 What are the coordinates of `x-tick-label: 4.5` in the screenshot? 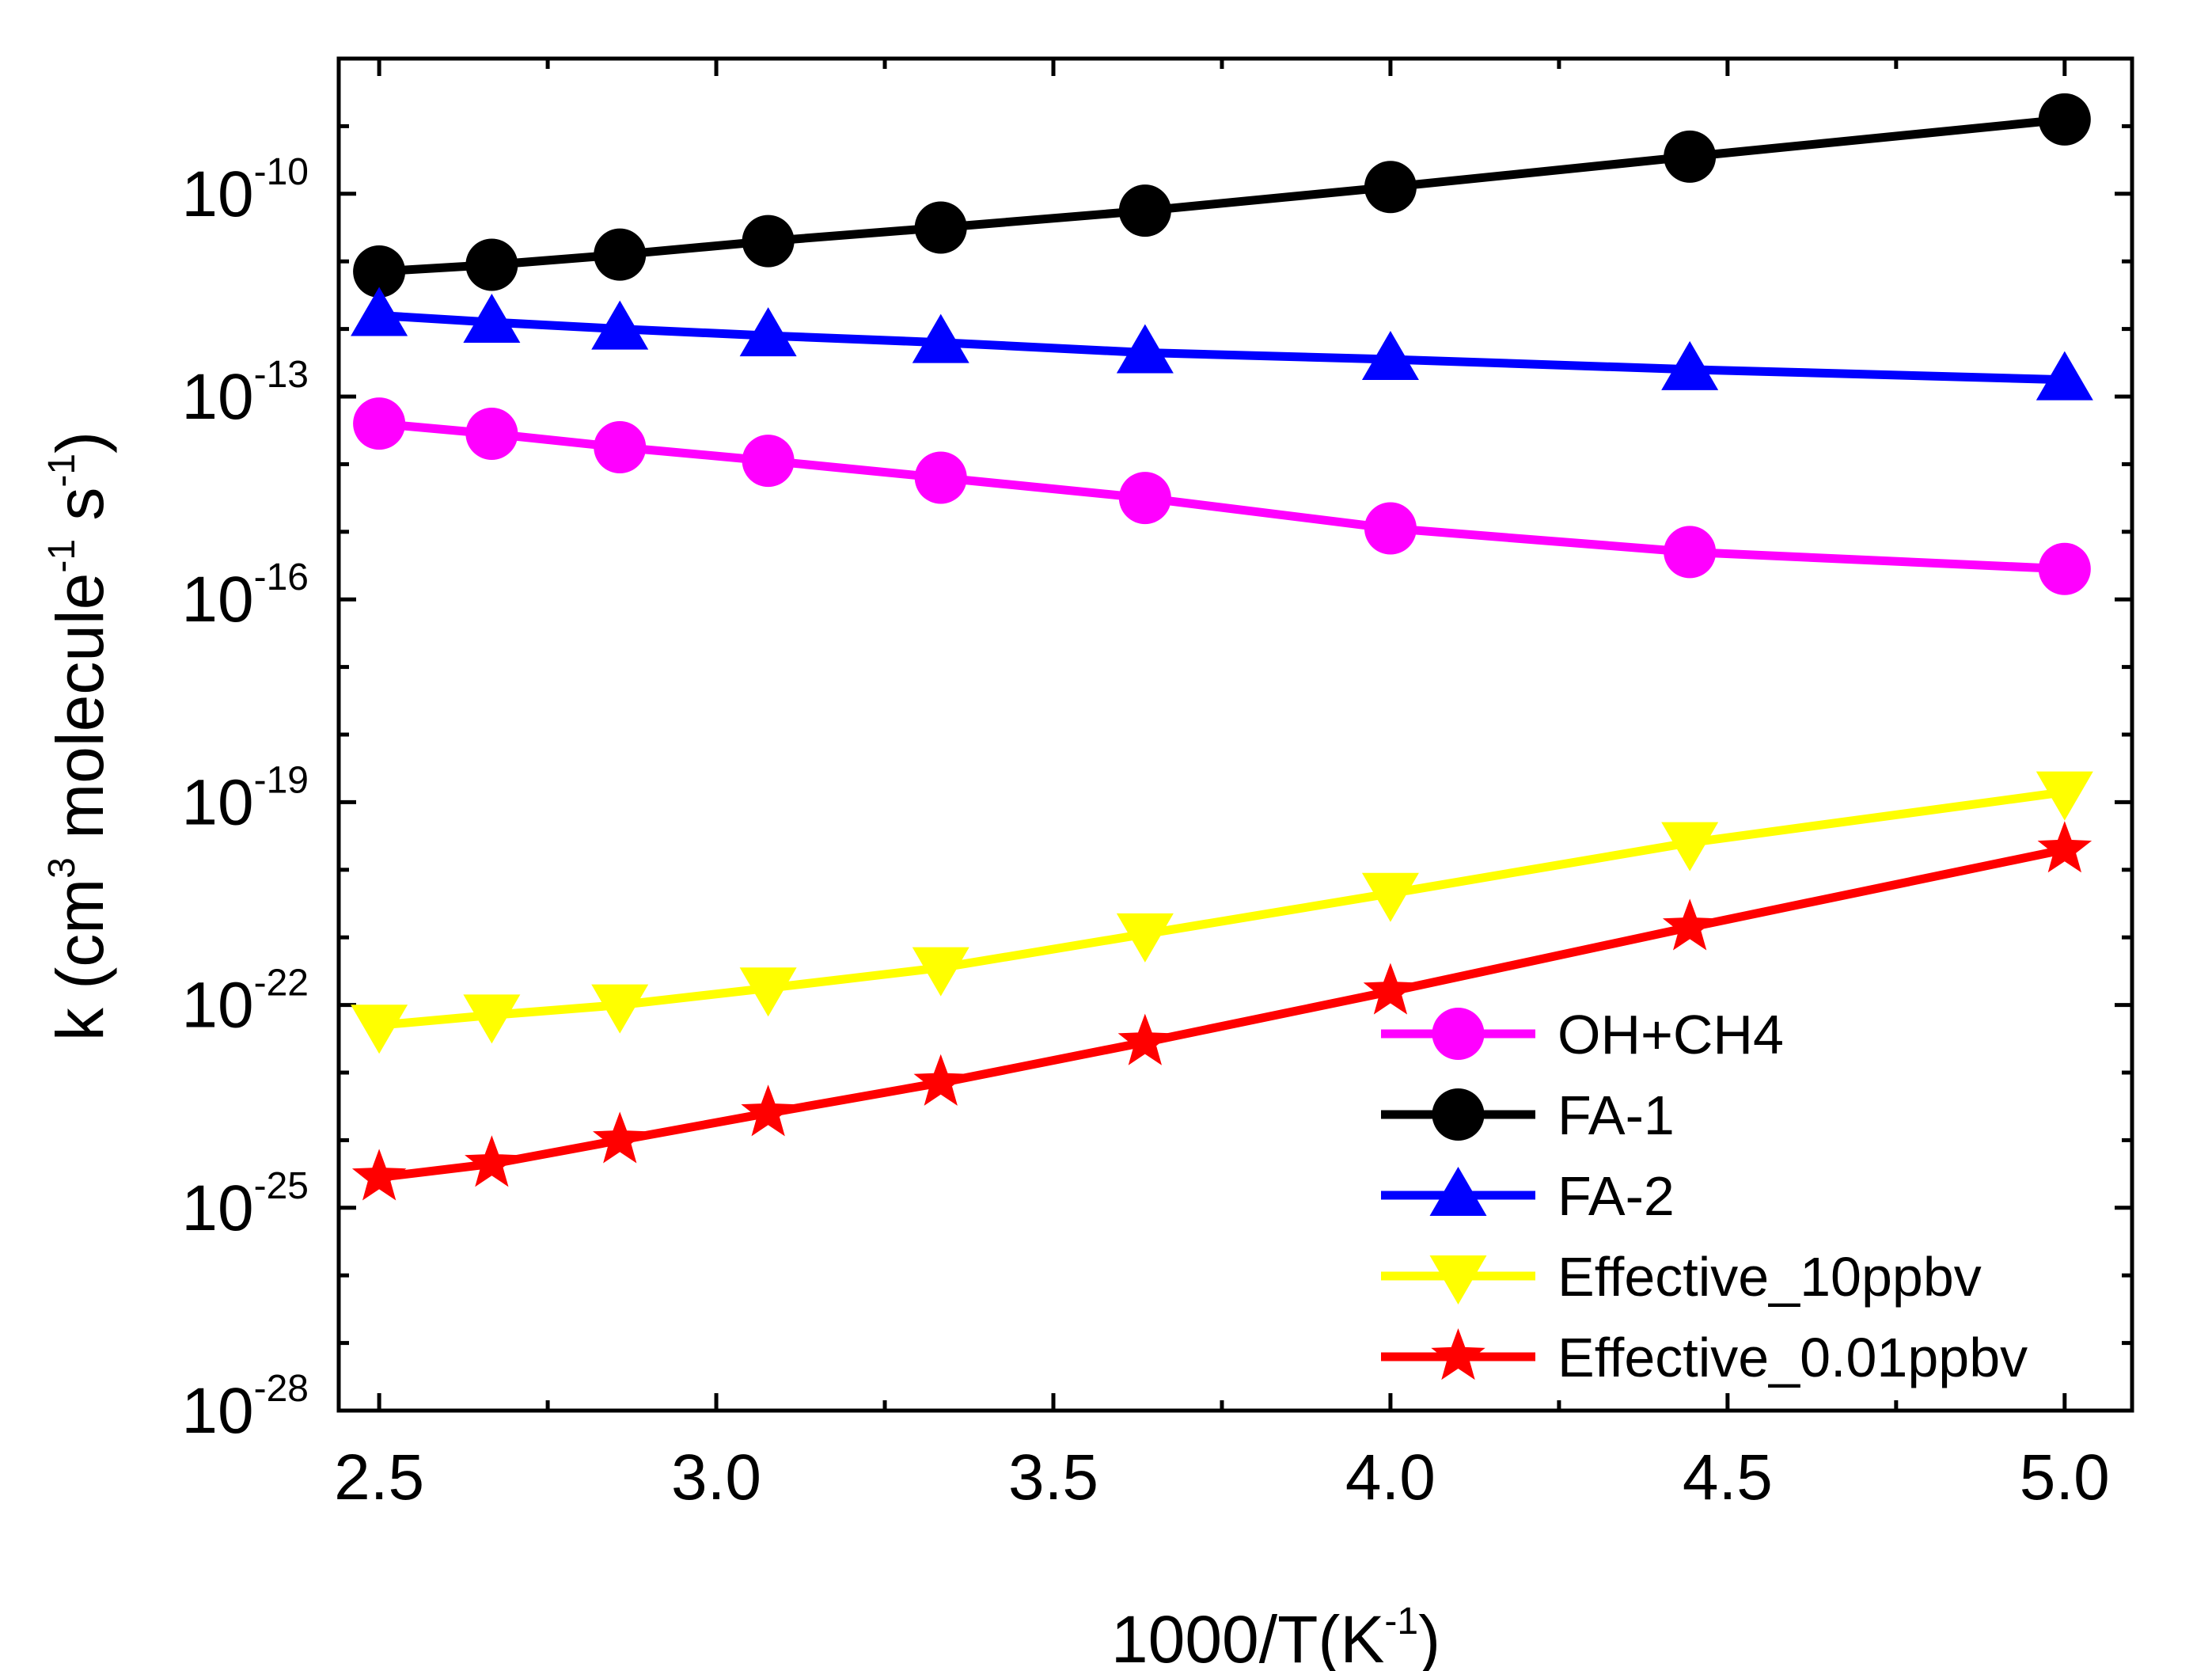 It's located at (1728, 1477).